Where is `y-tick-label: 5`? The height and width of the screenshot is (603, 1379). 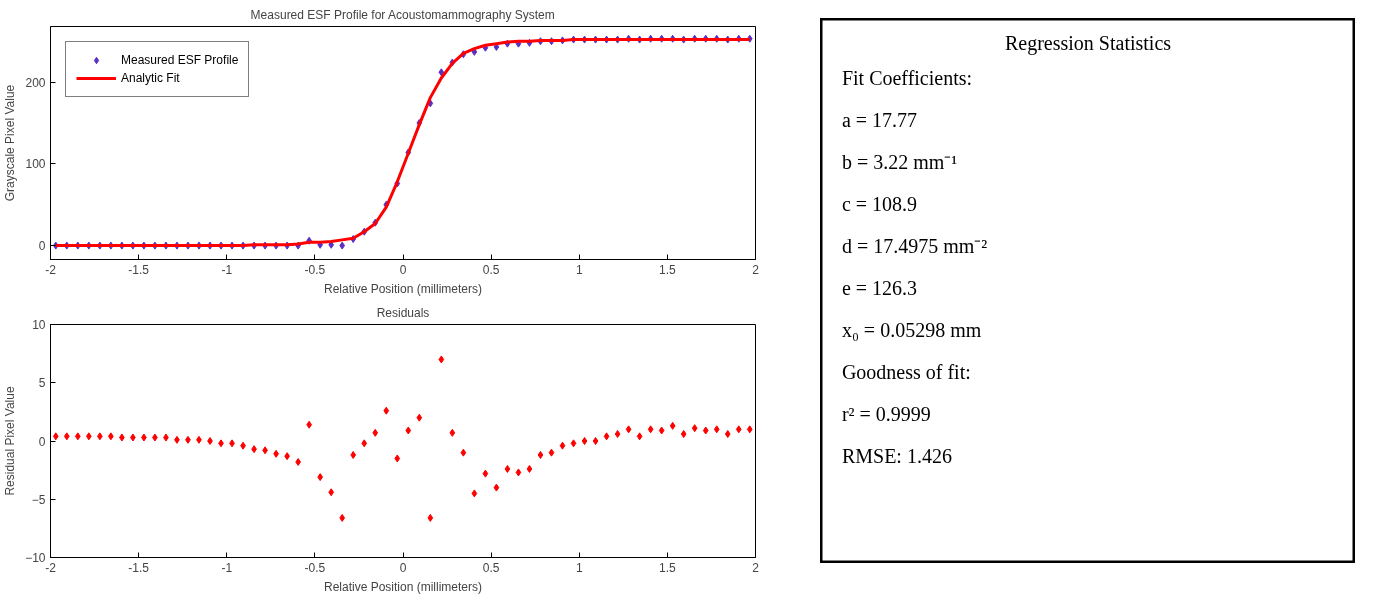
y-tick-label: 5 is located at coordinates (42, 383).